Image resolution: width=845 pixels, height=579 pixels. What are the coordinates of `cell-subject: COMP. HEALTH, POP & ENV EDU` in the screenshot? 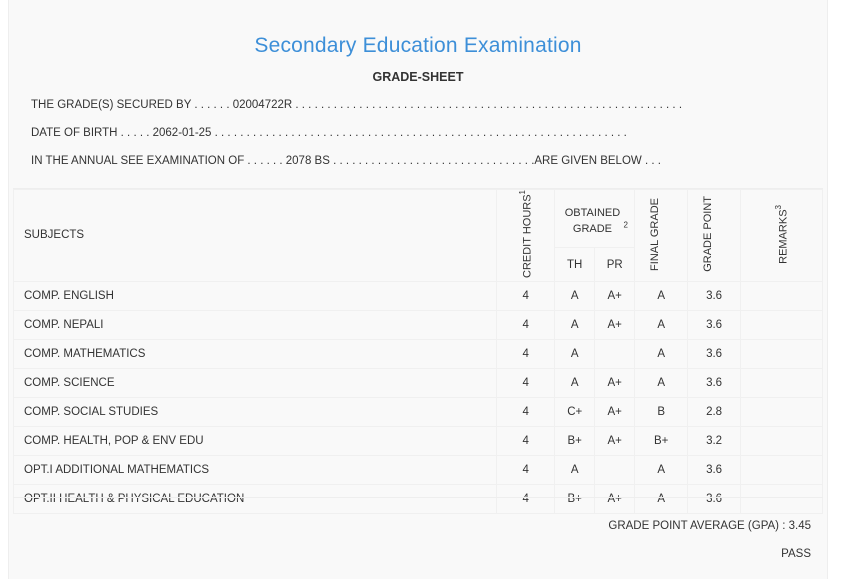 It's located at (255, 440).